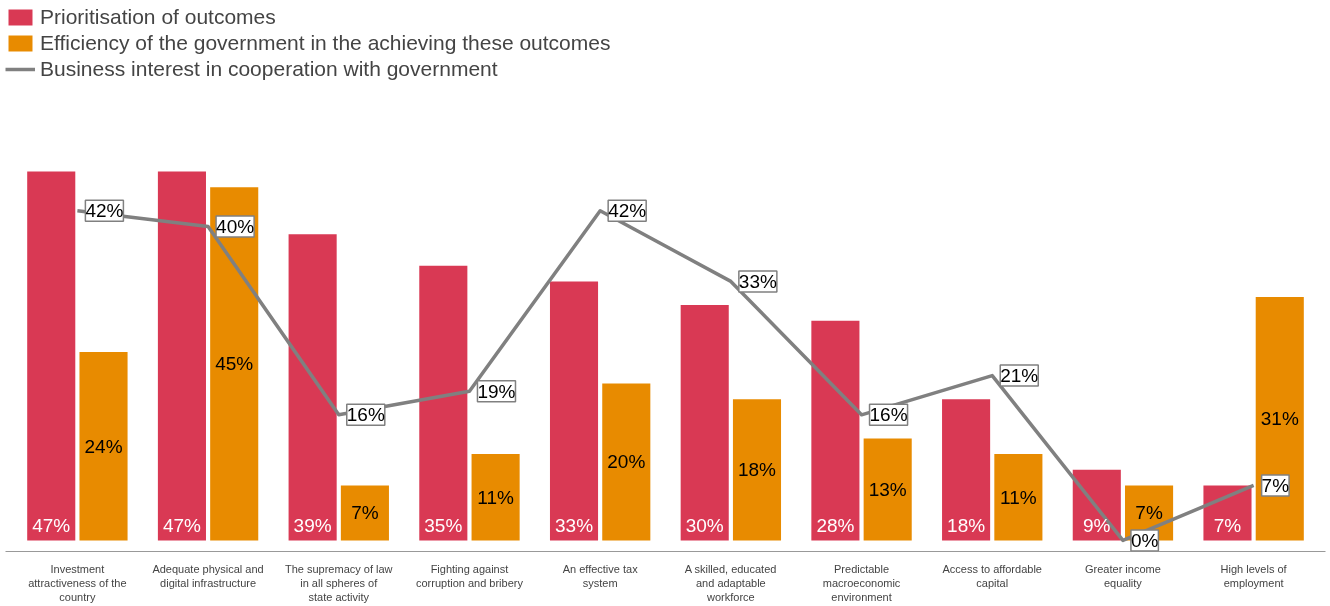 The height and width of the screenshot is (606, 1330). What do you see at coordinates (469, 575) in the screenshot?
I see `x-tick-label: Fighting against corruption and bribery` at bounding box center [469, 575].